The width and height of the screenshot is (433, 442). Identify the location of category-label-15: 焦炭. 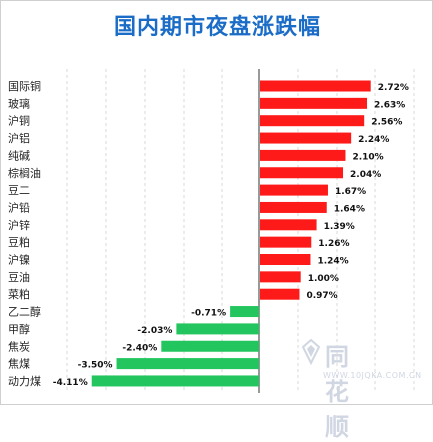
(19, 346).